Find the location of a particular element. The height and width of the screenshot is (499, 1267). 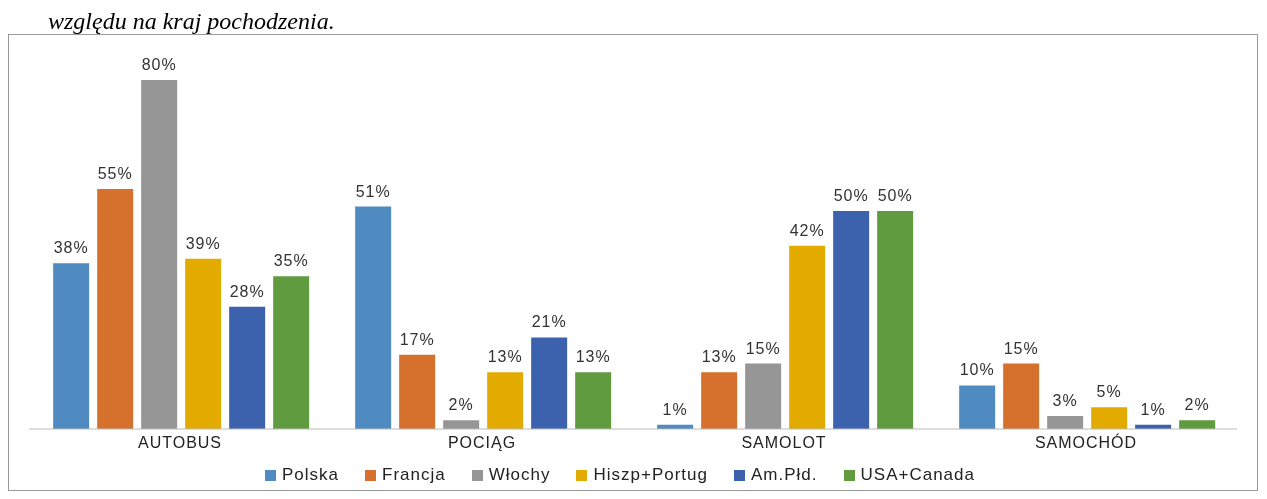

x-tick-label: POCIĄG is located at coordinates (482, 443).